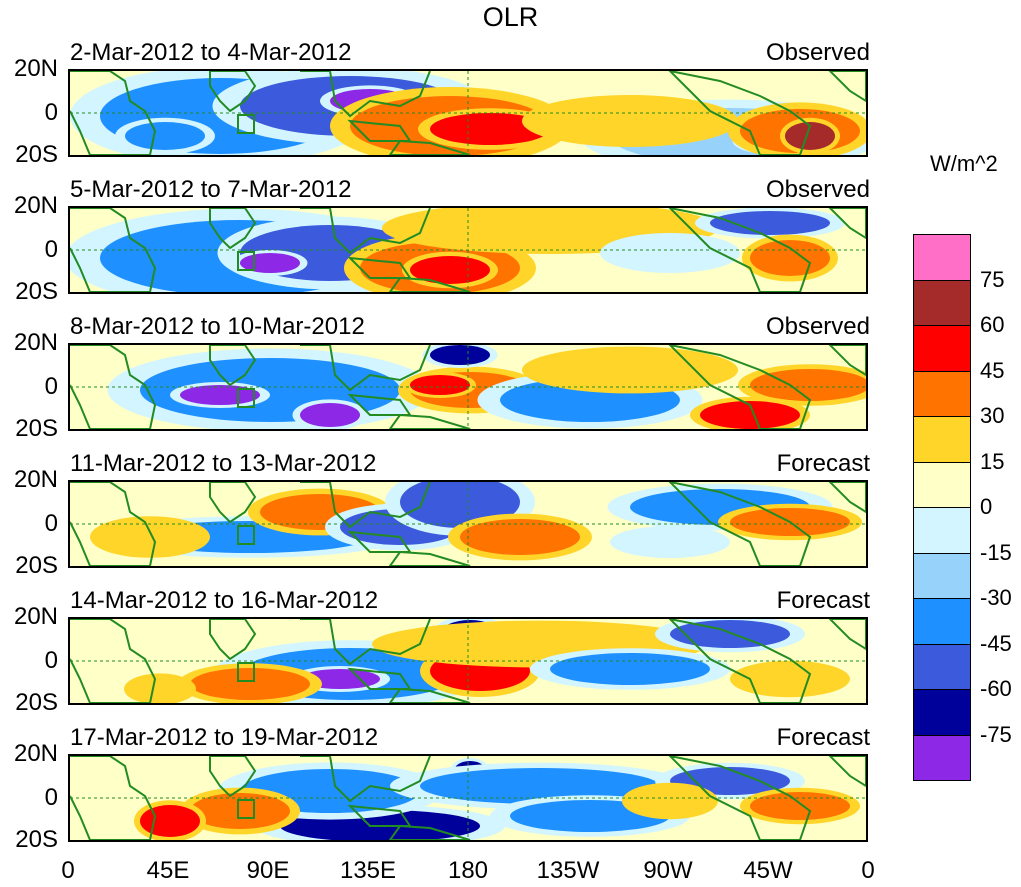 The width and height of the screenshot is (1021, 887). What do you see at coordinates (224, 600) in the screenshot?
I see `panel-date-range: 14-Mar-2012 to 16-Mar-2012` at bounding box center [224, 600].